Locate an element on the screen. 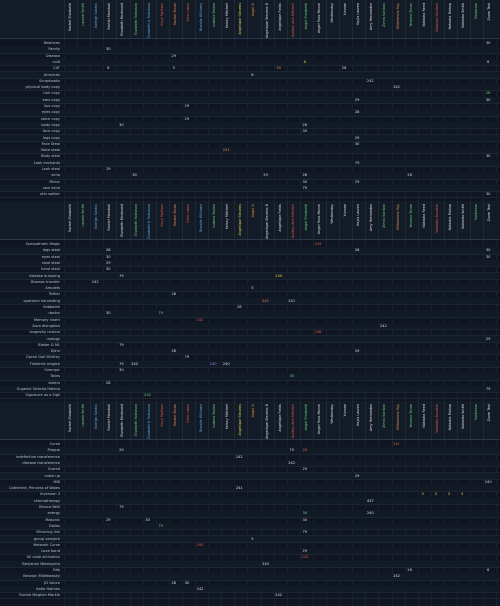 This screenshot has height=606, width=500. column-header: Natasha Reed is located at coordinates (423, 220).